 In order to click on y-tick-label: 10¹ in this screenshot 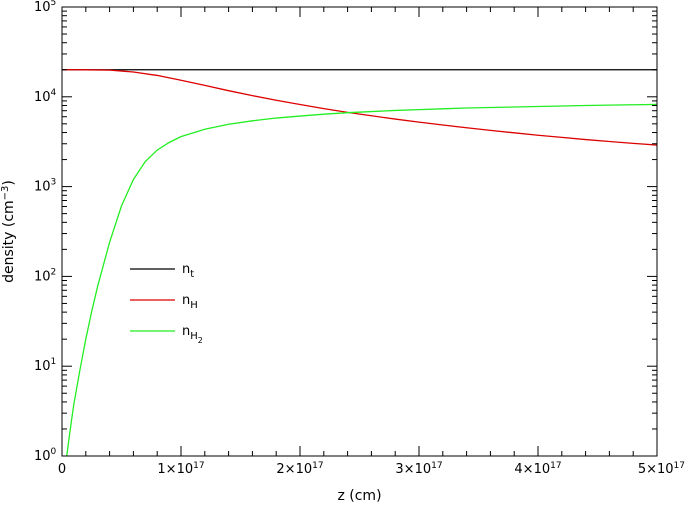, I will do `click(45, 365)`.